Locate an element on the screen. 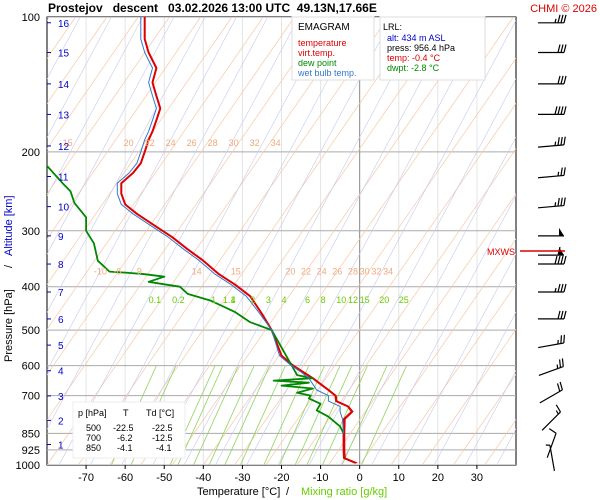 The height and width of the screenshot is (500, 600). legend-wet-bulb: wet bulb temp. is located at coordinates (327, 73).